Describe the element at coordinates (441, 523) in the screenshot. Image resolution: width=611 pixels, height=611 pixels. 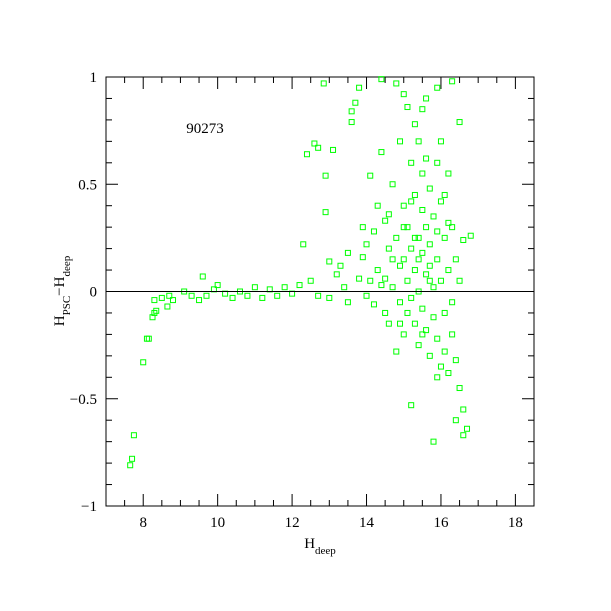
I see `x-tick-label: 16` at that location.